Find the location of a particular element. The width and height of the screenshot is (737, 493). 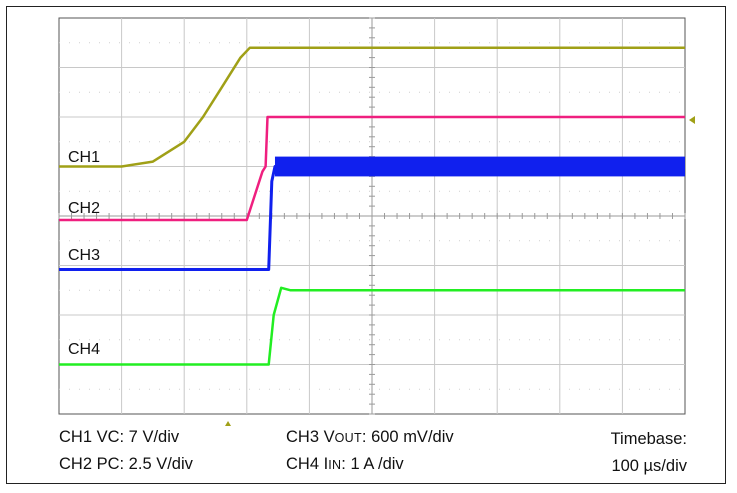

trigger-level-marker is located at coordinates (692, 120).